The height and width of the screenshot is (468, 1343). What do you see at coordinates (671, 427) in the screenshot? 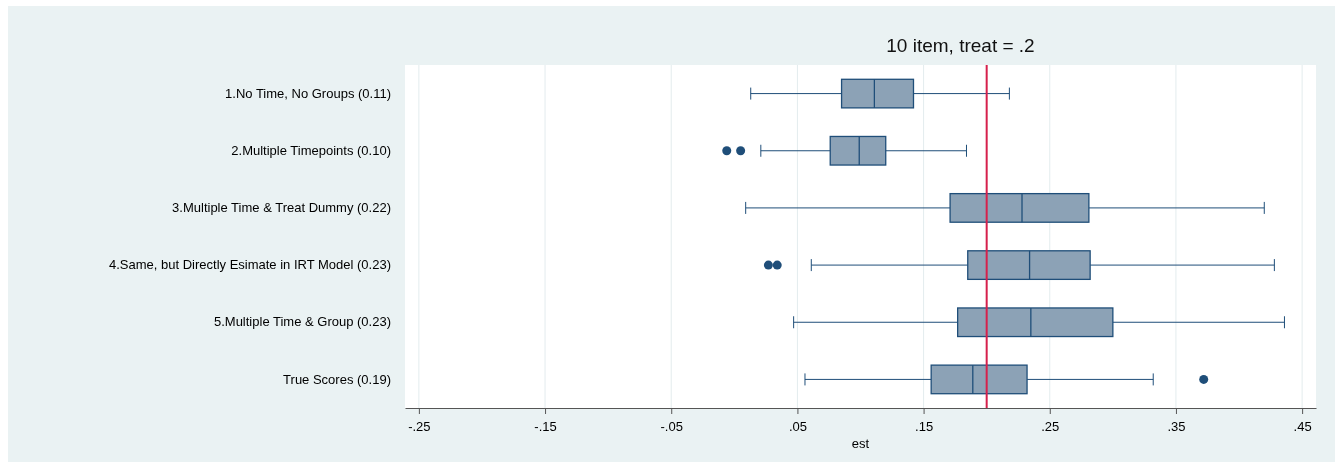
I see `x-tick-label: -.05` at bounding box center [671, 427].